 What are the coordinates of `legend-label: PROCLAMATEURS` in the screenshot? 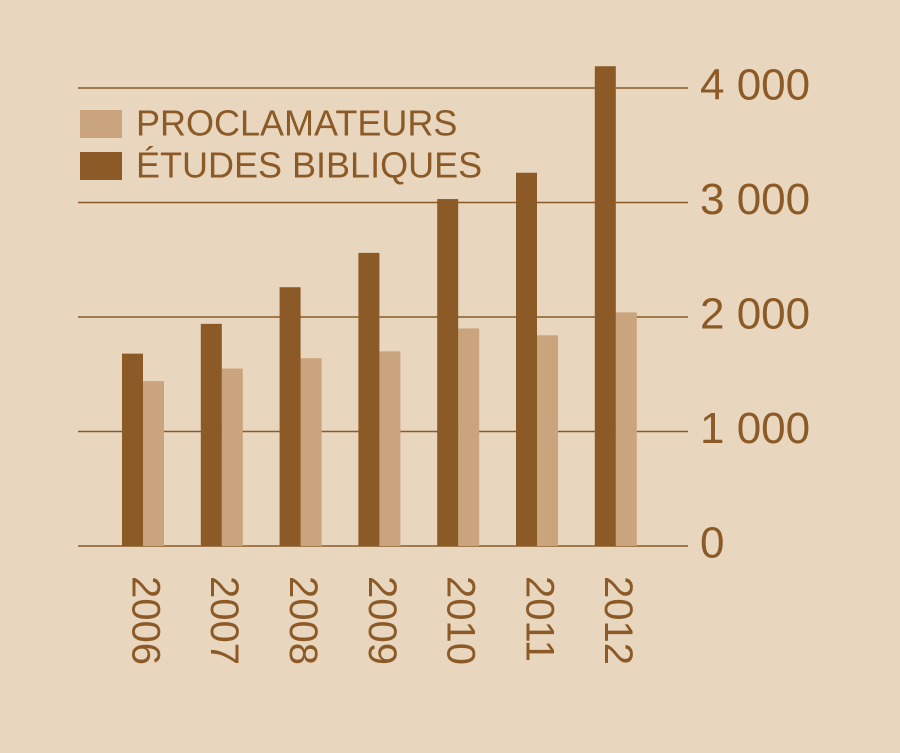 It's located at (296, 123).